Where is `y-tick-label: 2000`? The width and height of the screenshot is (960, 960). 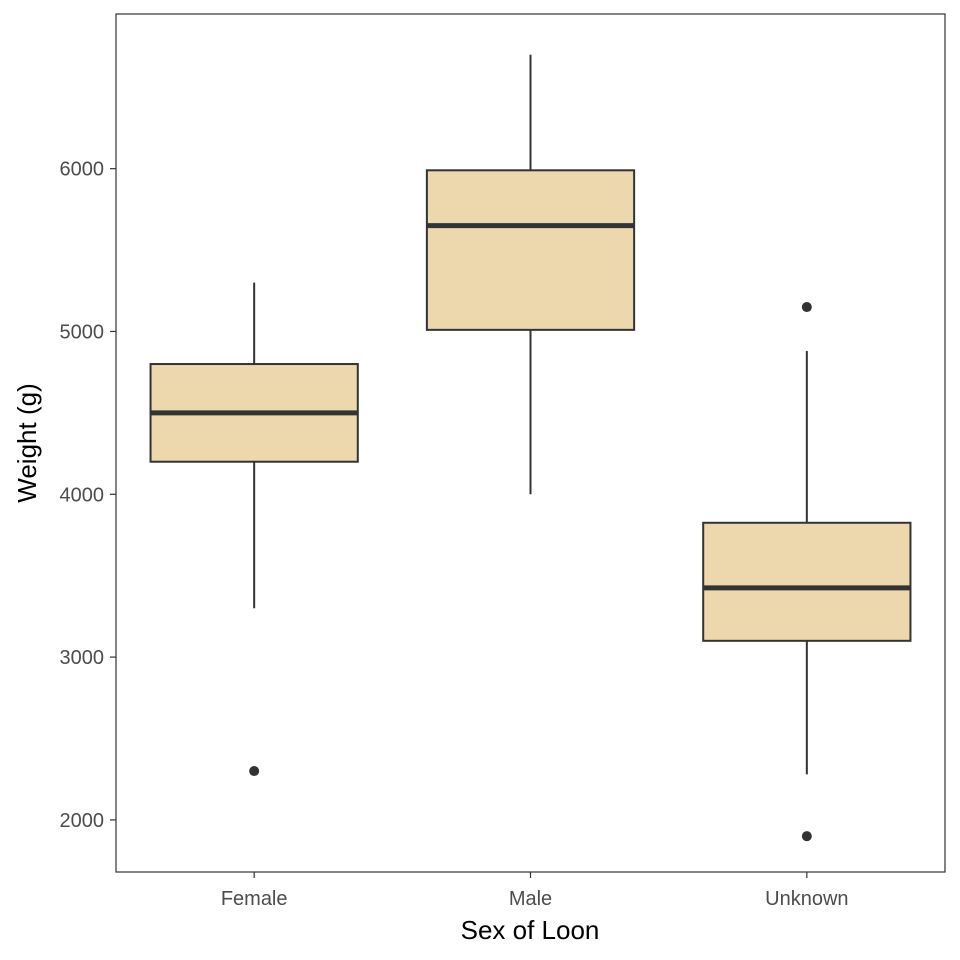 y-tick-label: 2000 is located at coordinates (82, 821).